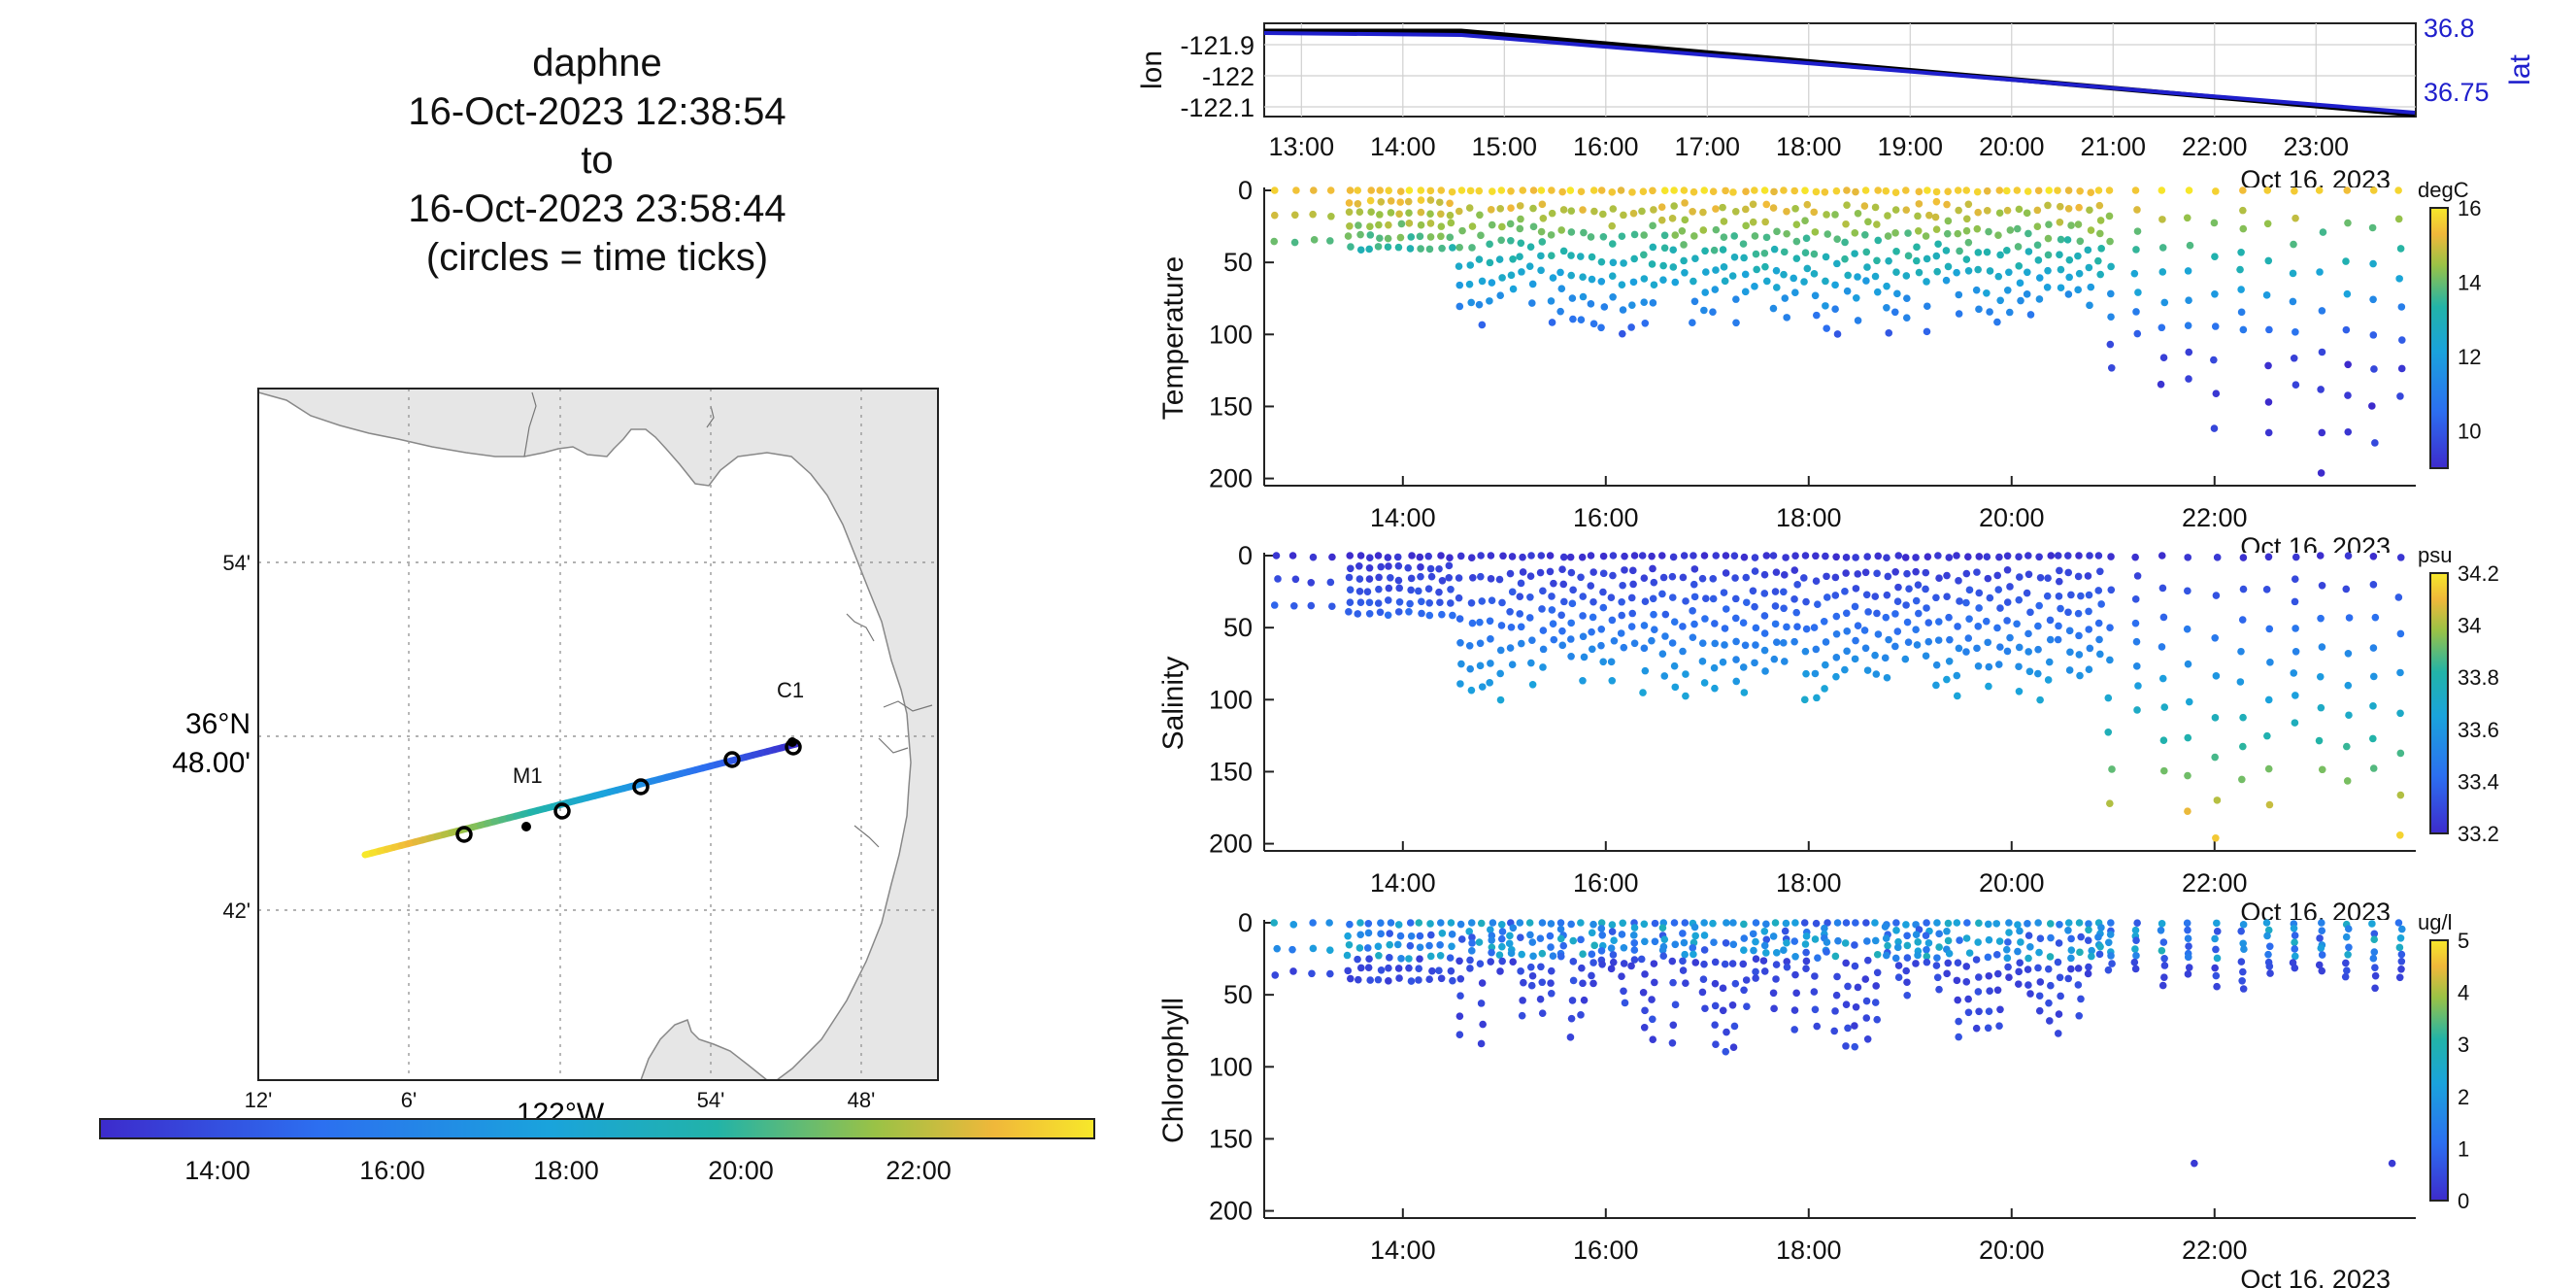 This screenshot has width=2576, height=1288. What do you see at coordinates (2439, 338) in the screenshot?
I see `panel-colorbar` at bounding box center [2439, 338].